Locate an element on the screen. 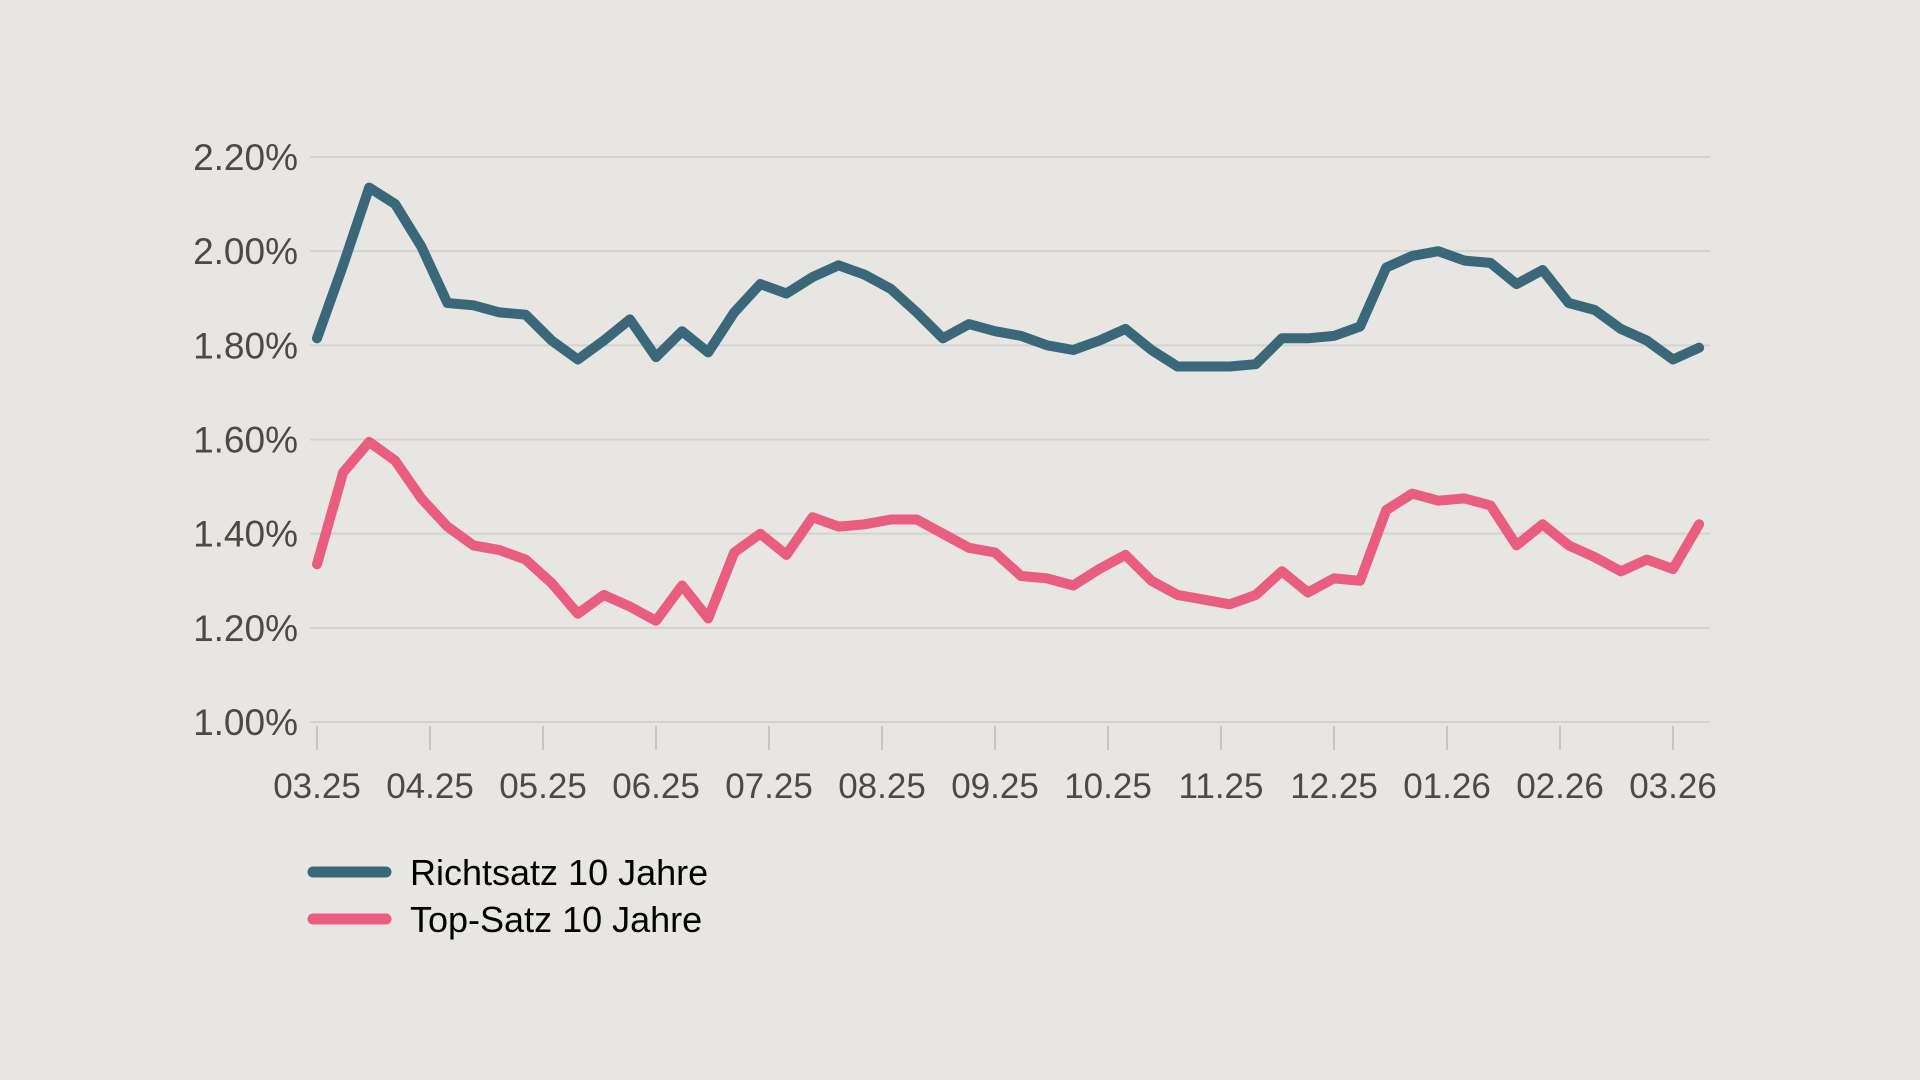 This screenshot has height=1080, width=1920. y-axis-label: 1.40% is located at coordinates (245, 534).